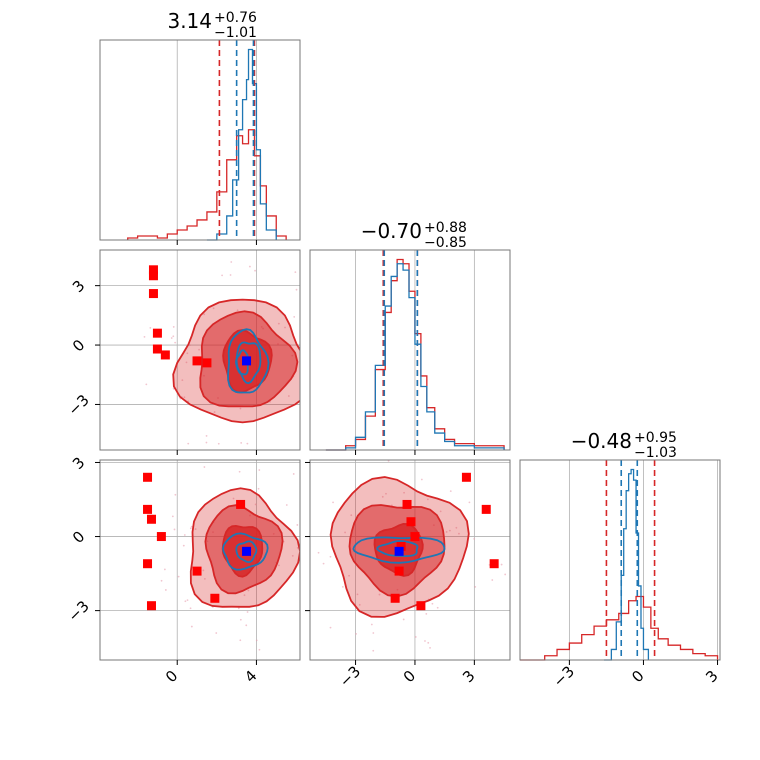 The image size is (760, 760). What do you see at coordinates (350, 676) in the screenshot?
I see `x-tick-label: −3` at bounding box center [350, 676].